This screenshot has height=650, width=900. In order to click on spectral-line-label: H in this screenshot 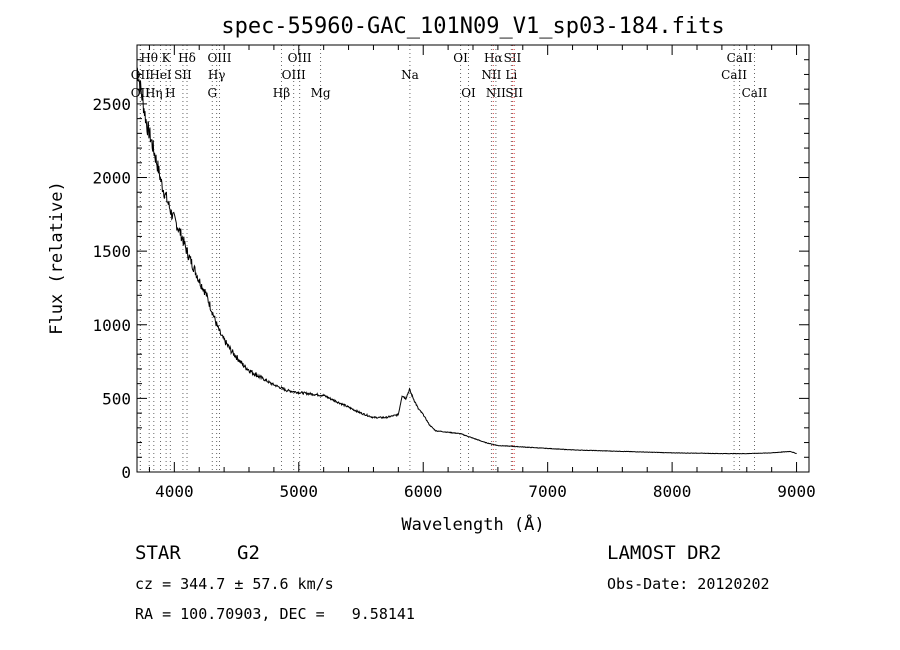, I will do `click(170, 93)`.